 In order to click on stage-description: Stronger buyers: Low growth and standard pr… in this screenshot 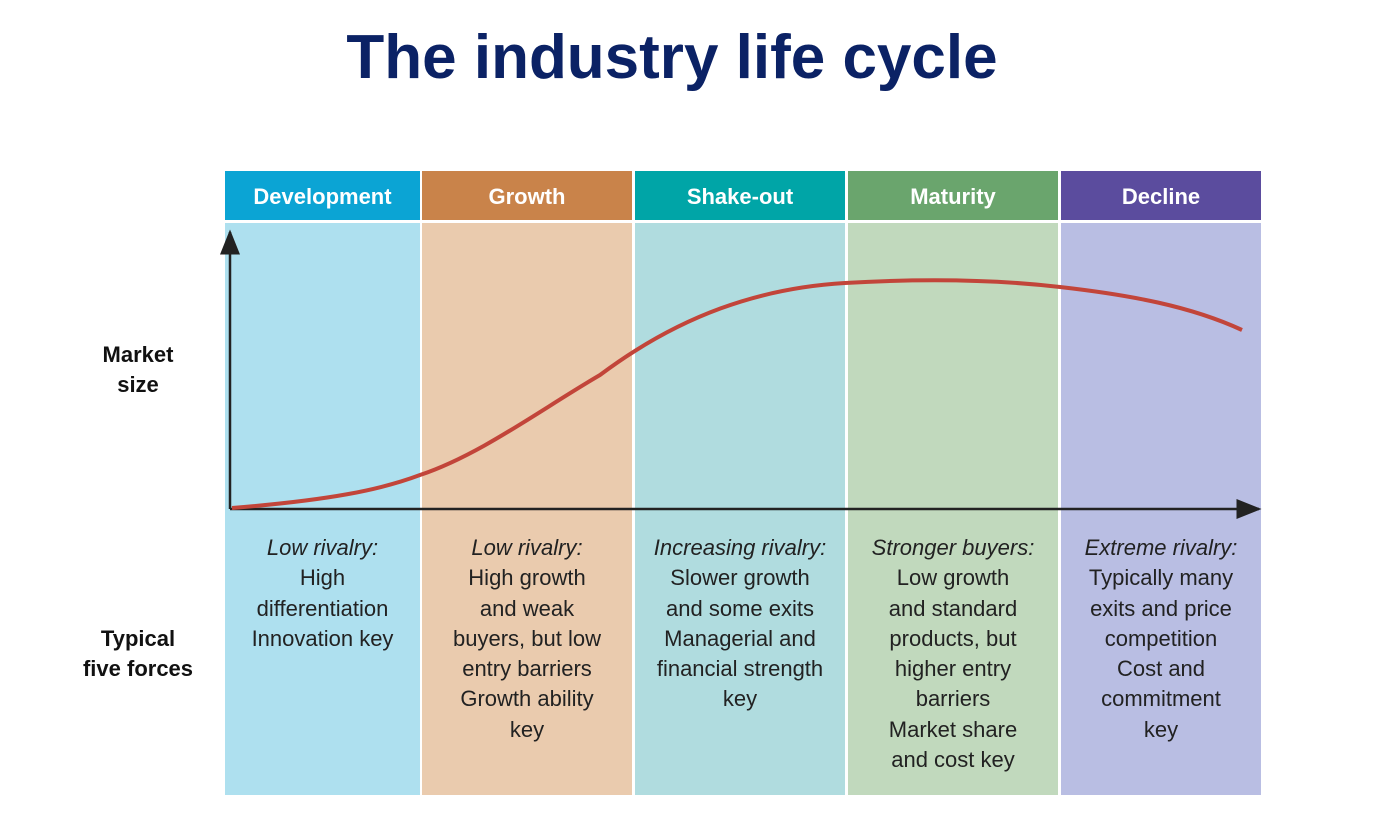, I will do `click(953, 654)`.